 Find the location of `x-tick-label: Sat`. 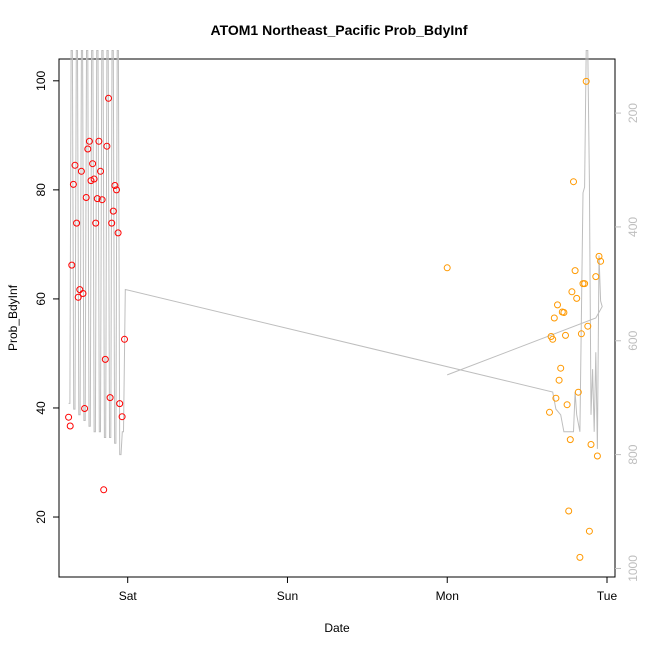

x-tick-label: Sat is located at coordinates (128, 596).